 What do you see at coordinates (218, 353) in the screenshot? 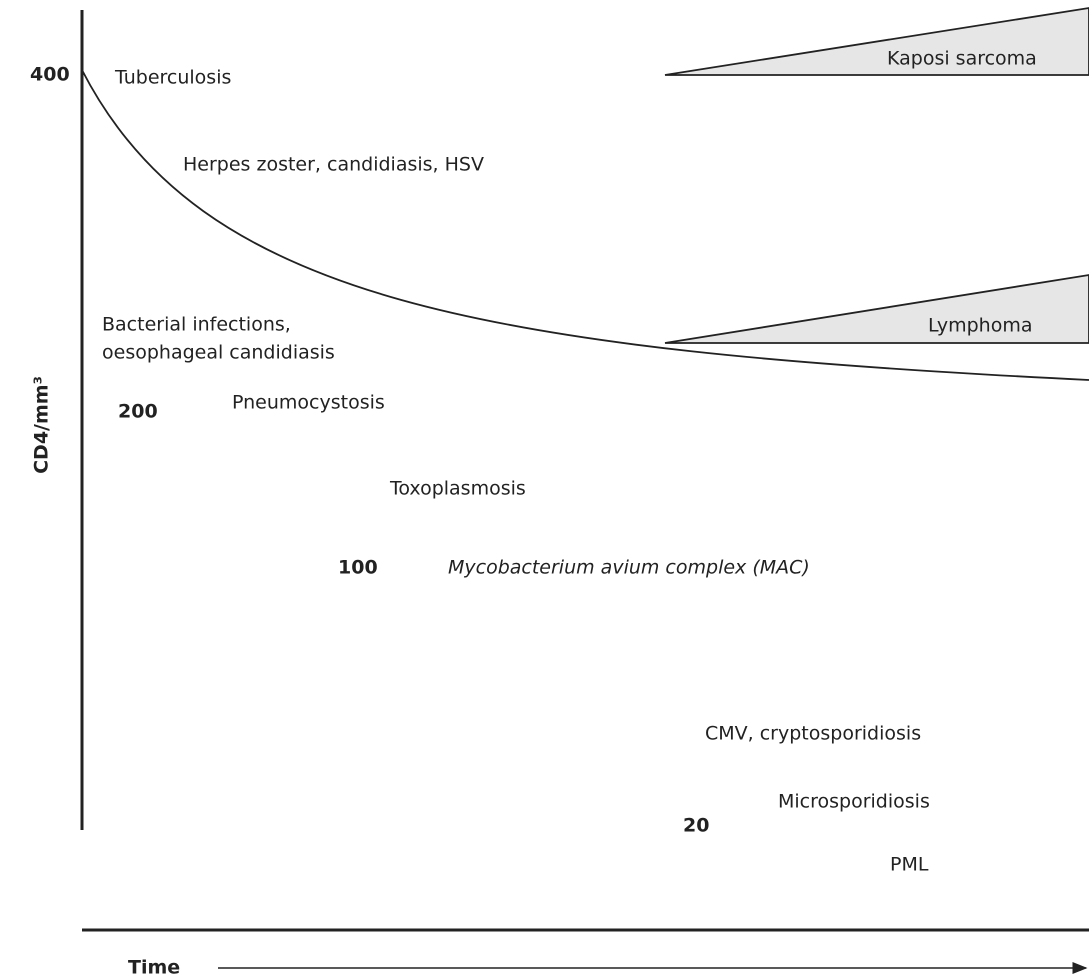
I see `condition: oesophageal candidiasis` at bounding box center [218, 353].